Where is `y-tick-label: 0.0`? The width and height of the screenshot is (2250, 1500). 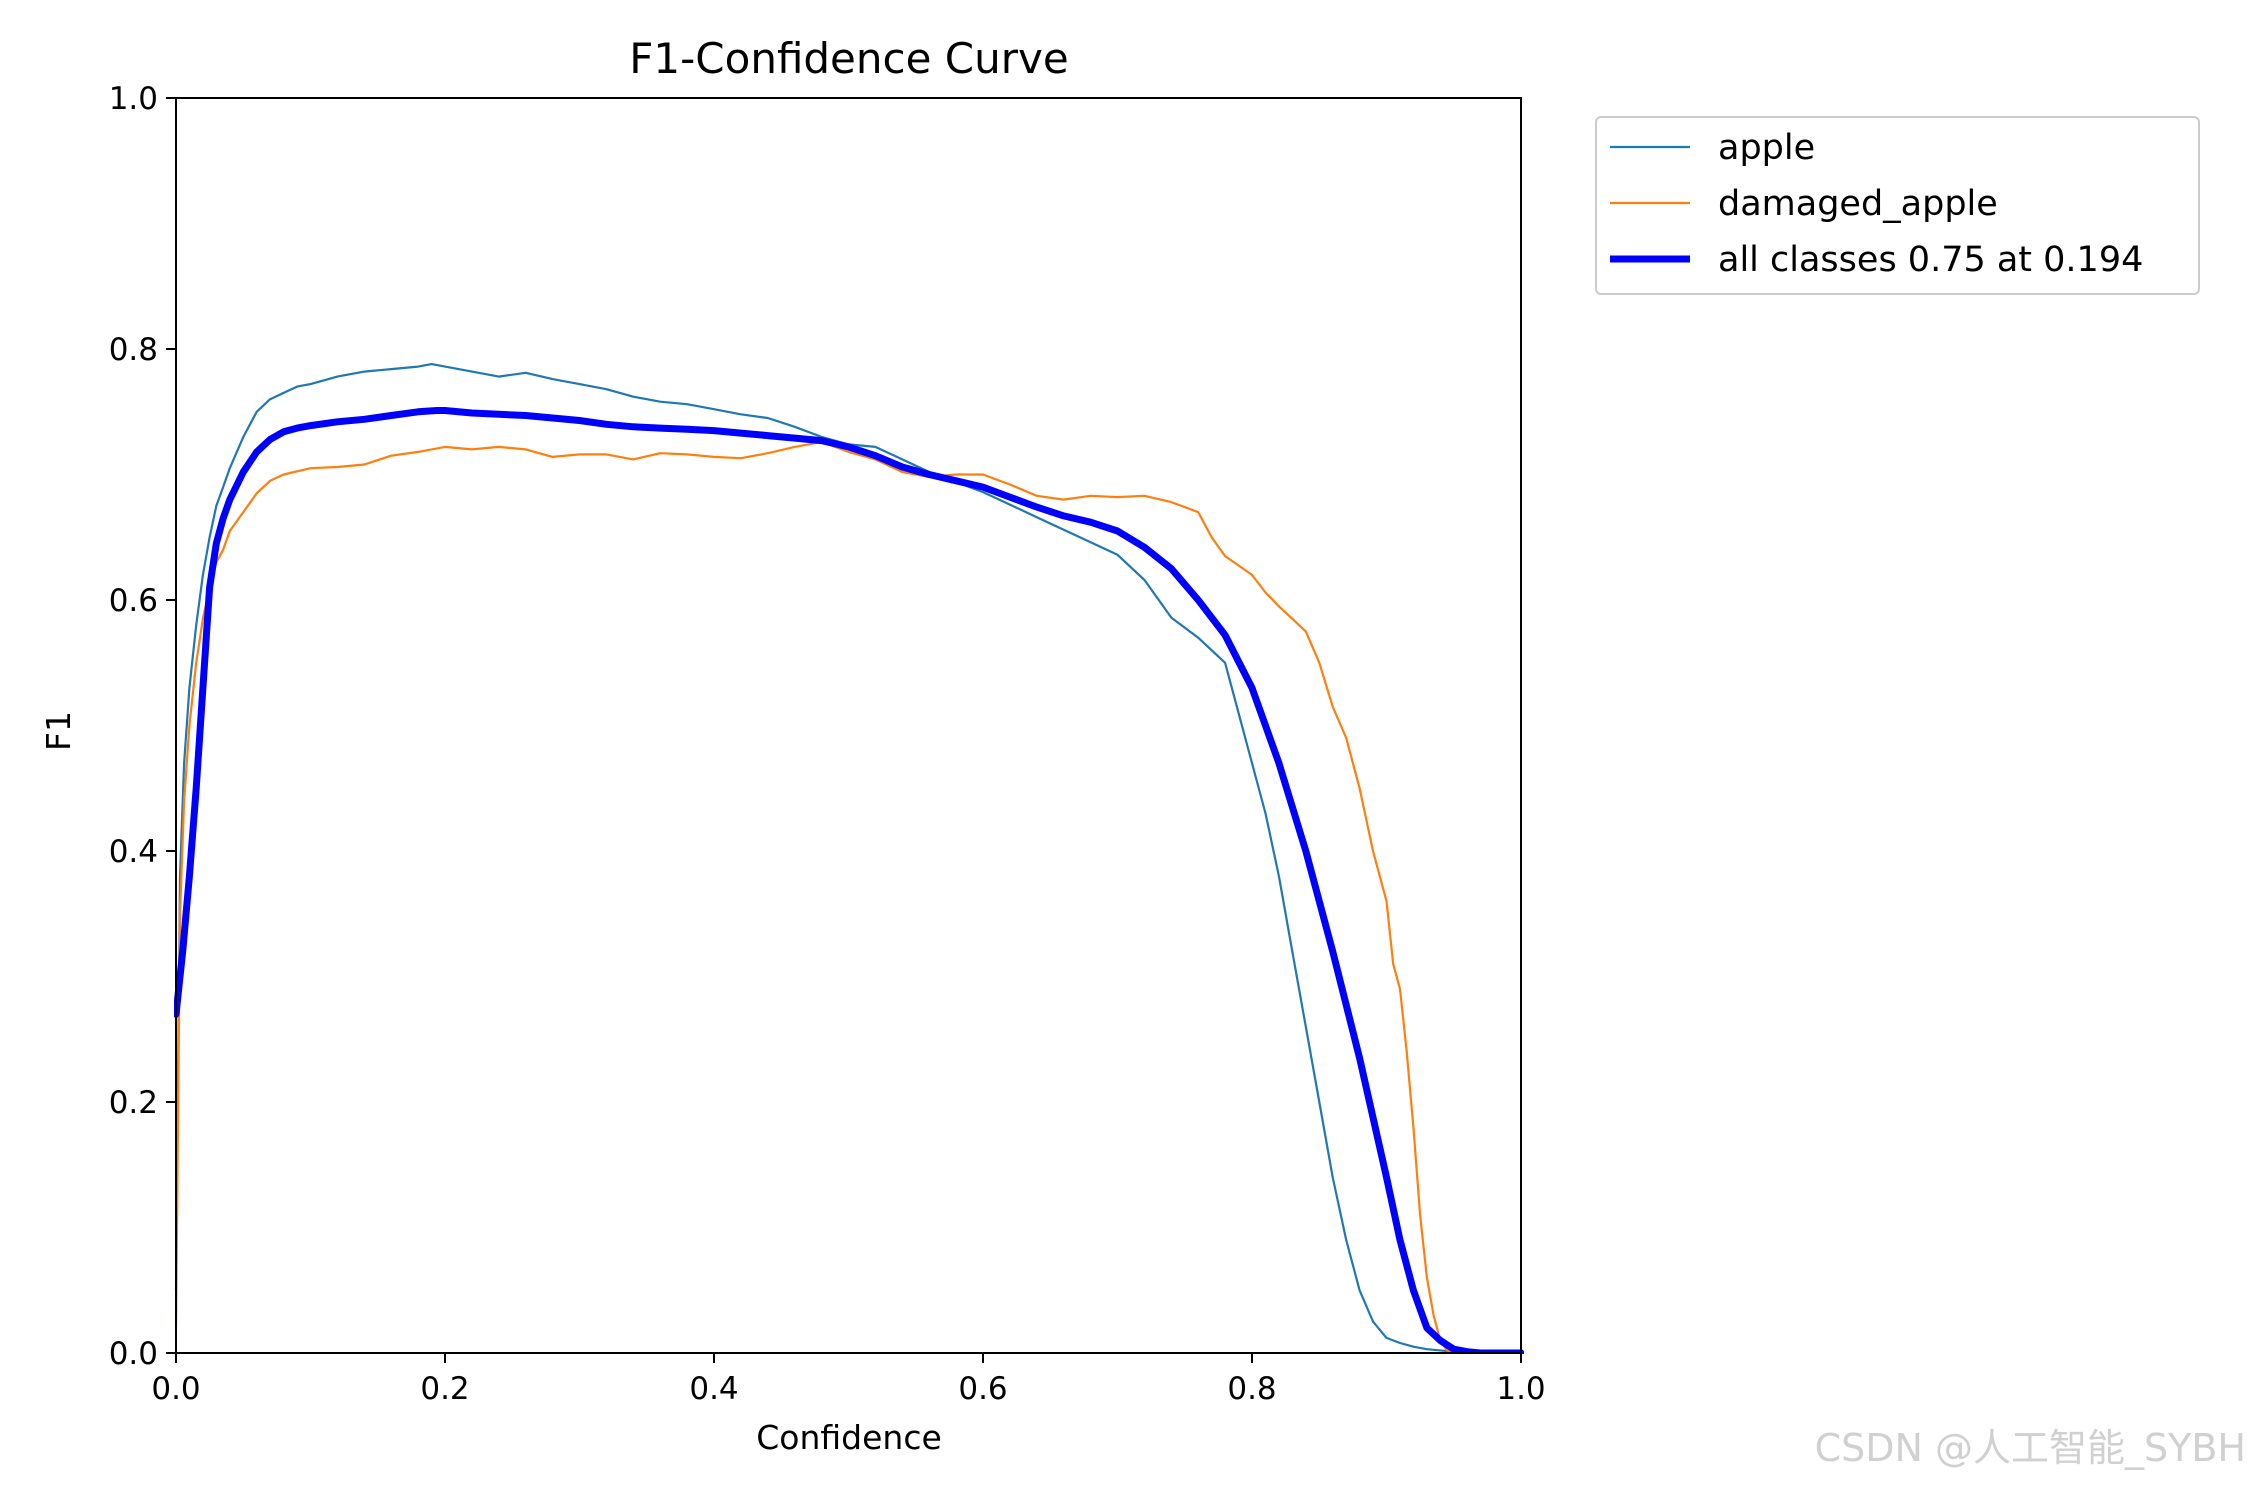
y-tick-label: 0.0 is located at coordinates (133, 1354).